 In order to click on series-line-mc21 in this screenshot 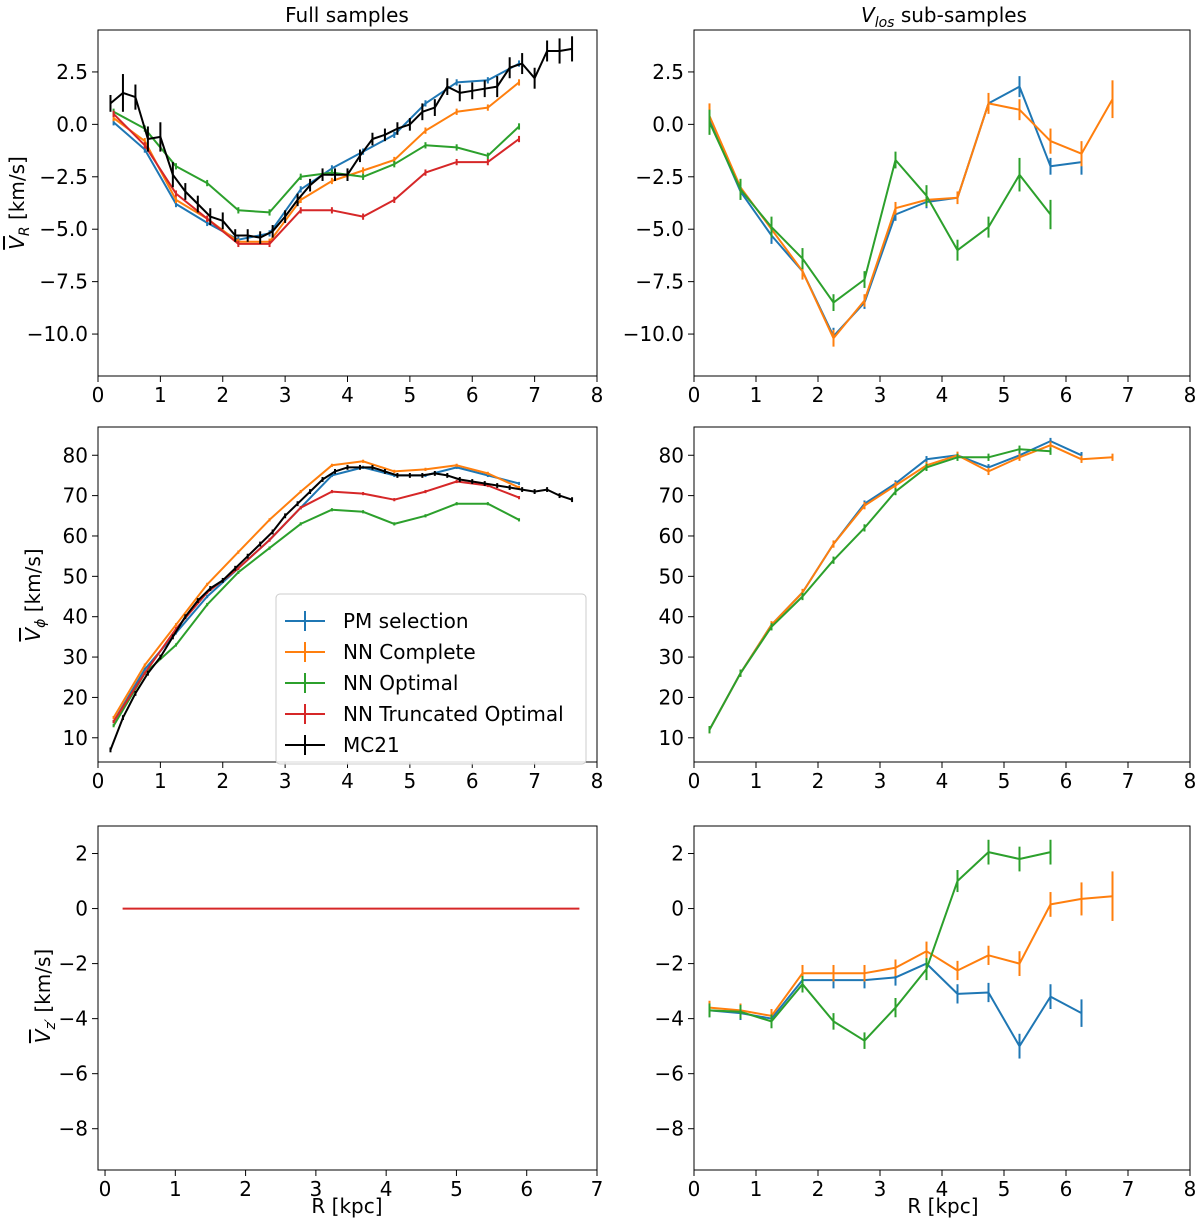, I will do `click(341, 608)`.